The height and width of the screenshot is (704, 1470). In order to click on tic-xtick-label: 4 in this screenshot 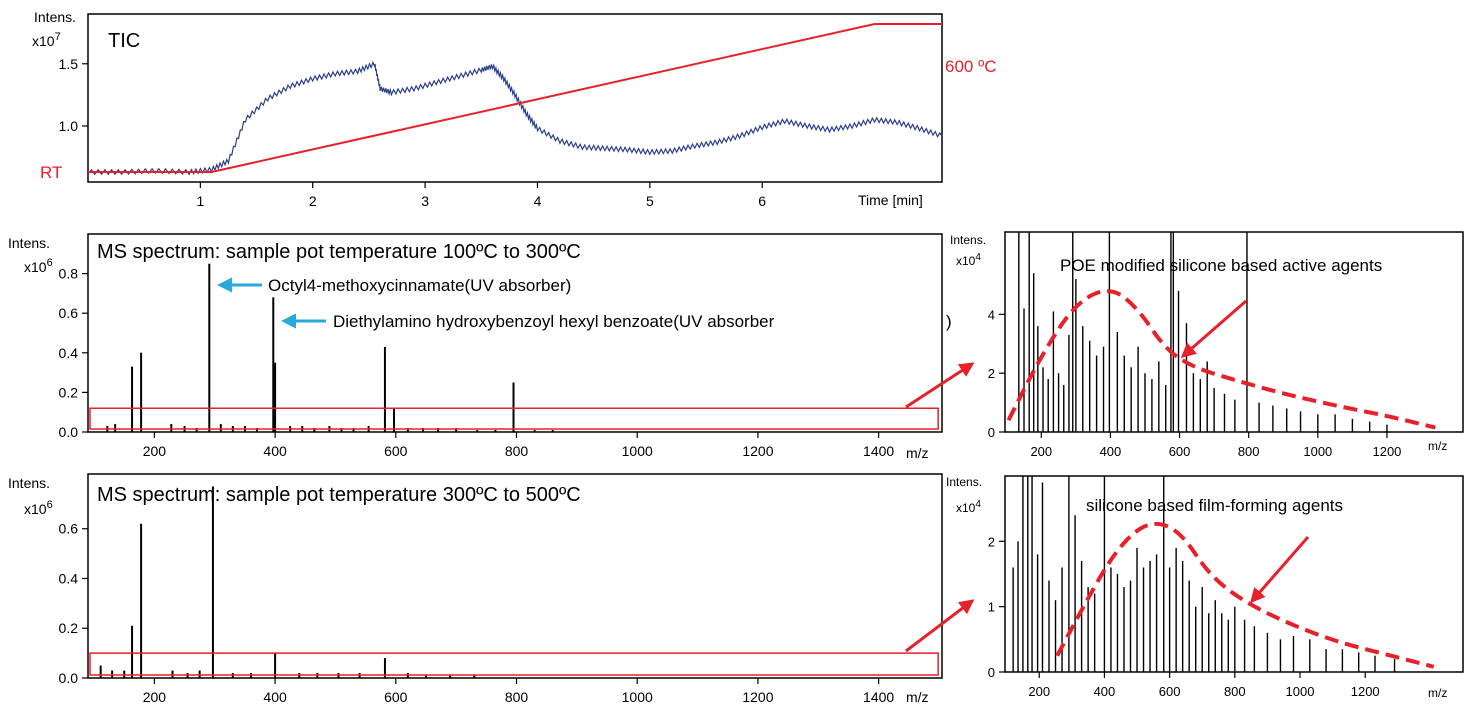, I will do `click(538, 201)`.